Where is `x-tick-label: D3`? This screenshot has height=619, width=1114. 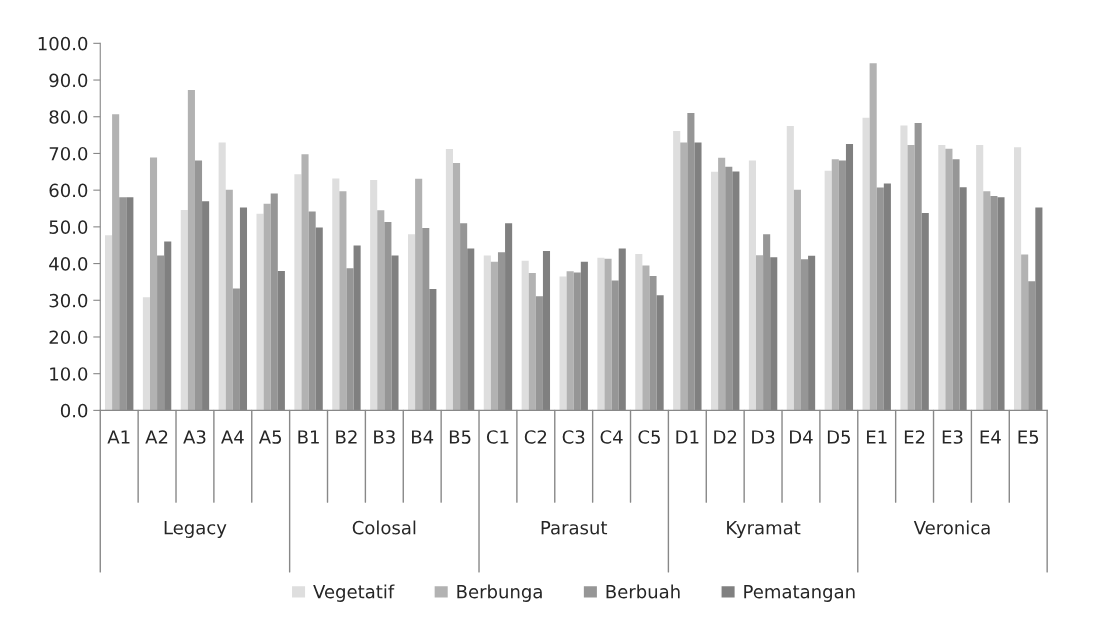
x-tick-label: D3 is located at coordinates (763, 437).